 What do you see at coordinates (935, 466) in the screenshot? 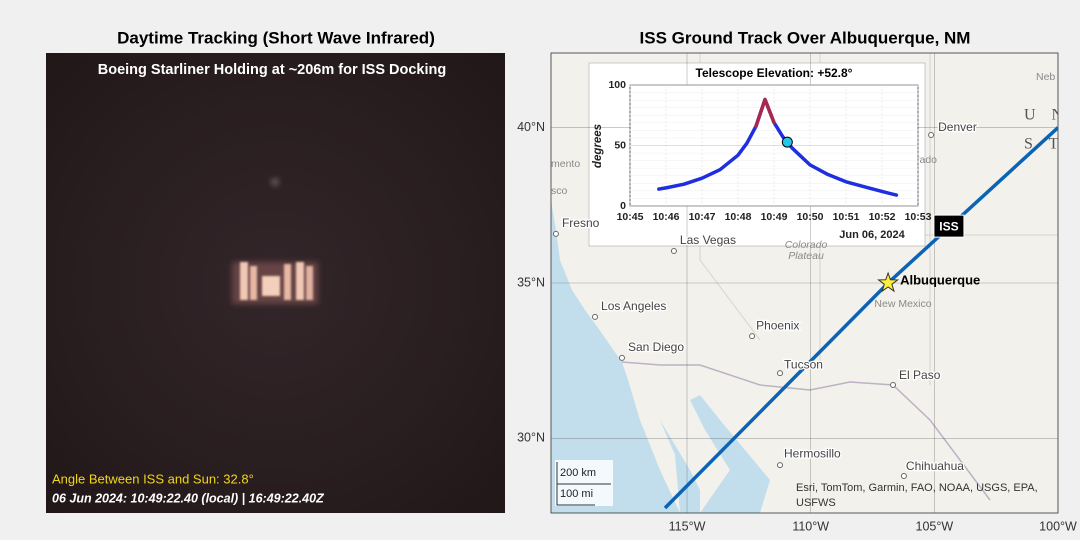
I see `city-label: Chihuahua` at bounding box center [935, 466].